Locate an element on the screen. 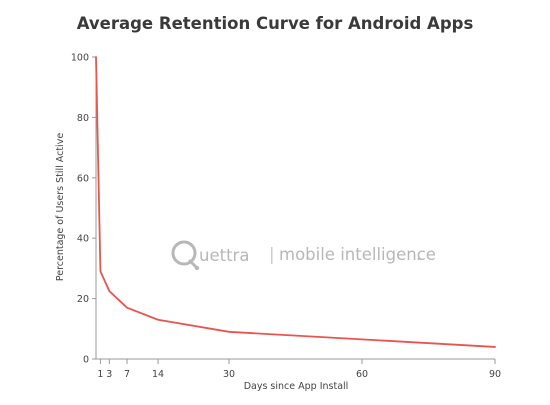 This screenshot has width=550, height=405. x-axis-label: Days since App Install is located at coordinates (296, 386).